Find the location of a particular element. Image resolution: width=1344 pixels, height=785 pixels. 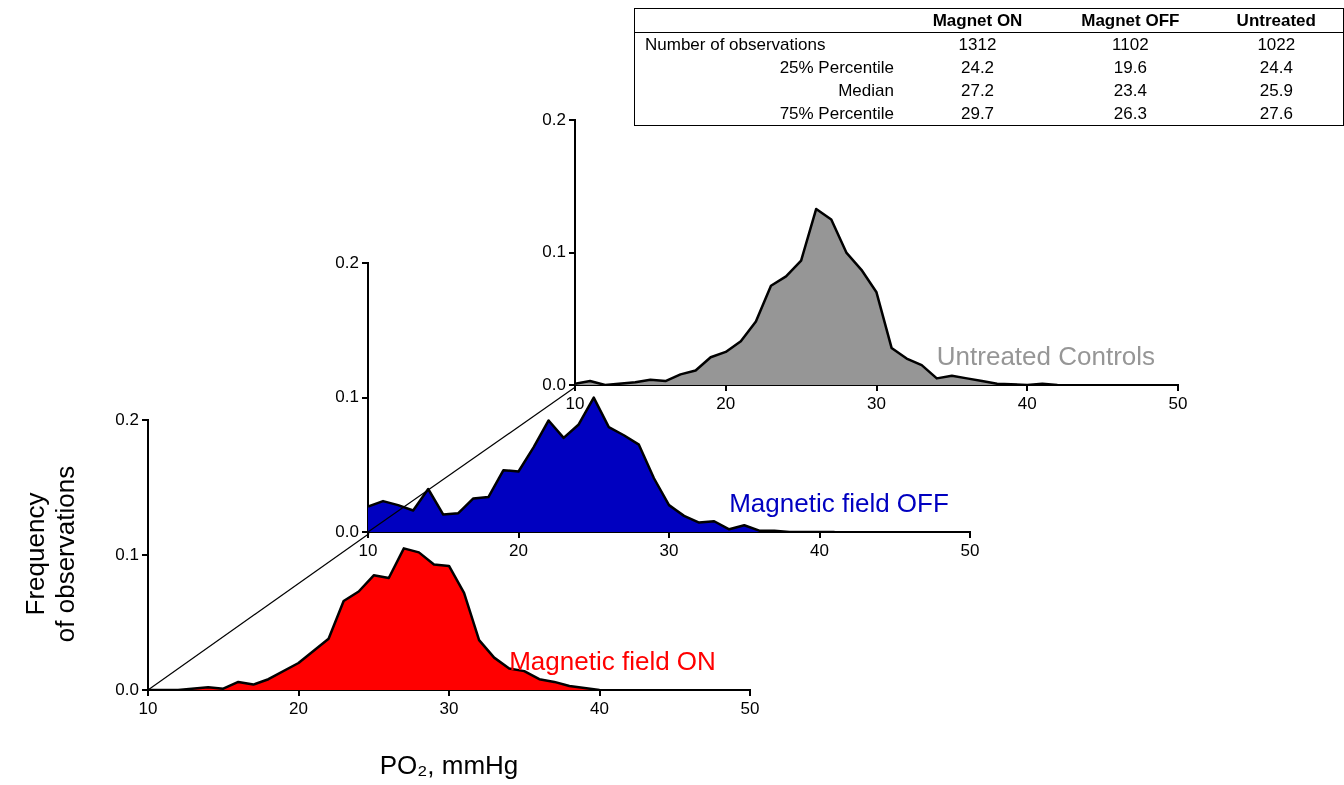

text: 1312 is located at coordinates (977, 44).